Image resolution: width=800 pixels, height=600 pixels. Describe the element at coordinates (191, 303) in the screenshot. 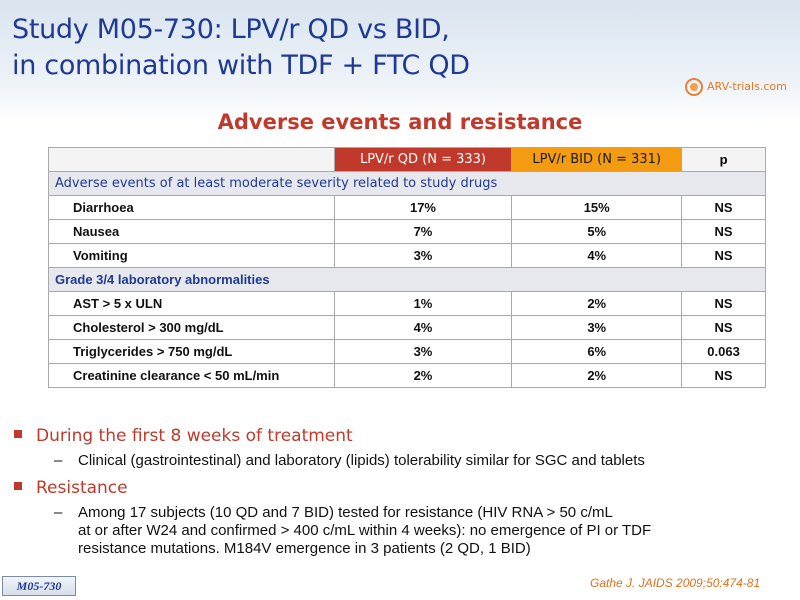

I see `row-label: AST > 5 x ULN` at that location.